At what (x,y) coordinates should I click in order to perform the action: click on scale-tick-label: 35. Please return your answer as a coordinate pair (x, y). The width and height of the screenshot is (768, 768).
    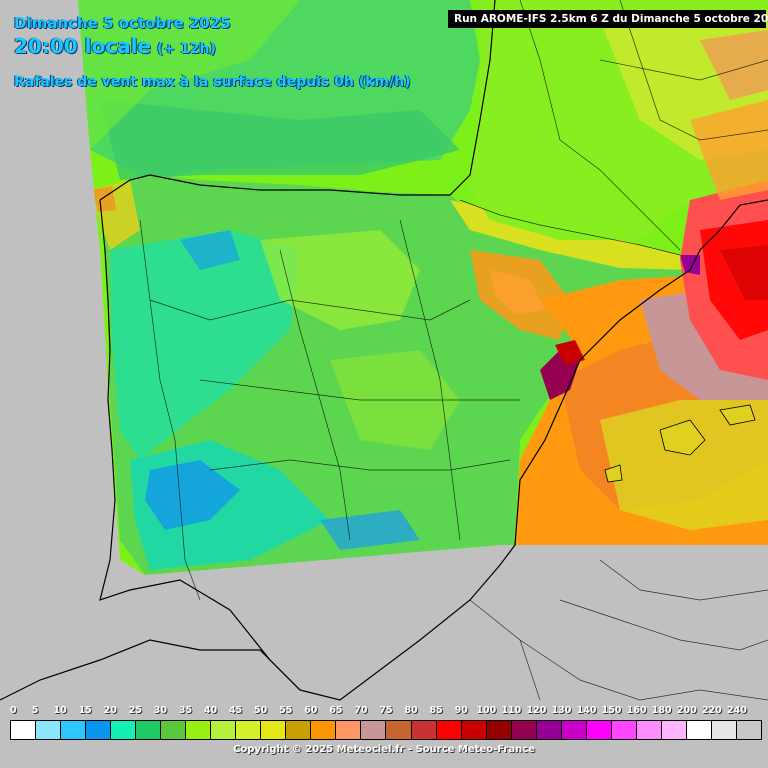
    Looking at the image, I should click on (185, 710).